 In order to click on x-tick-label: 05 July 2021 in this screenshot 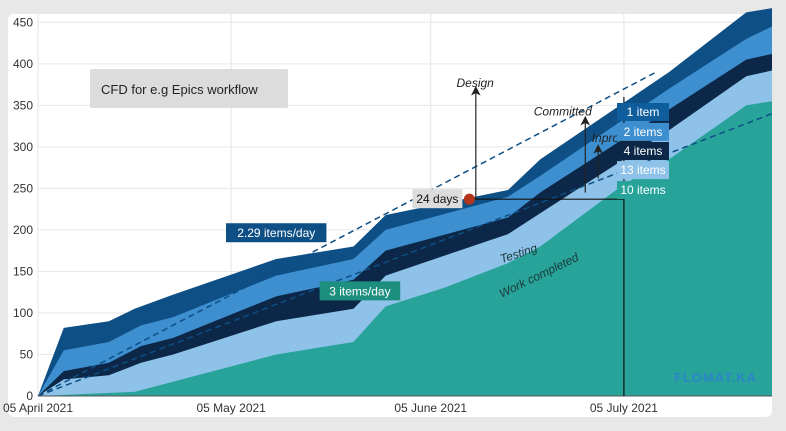, I will do `click(624, 408)`.